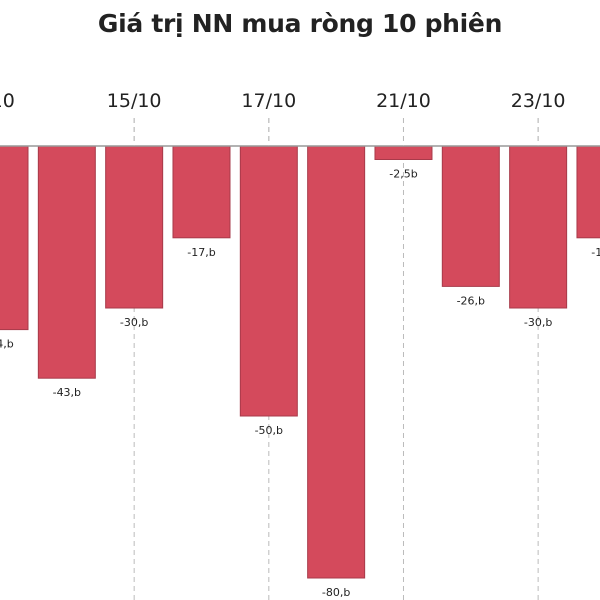 The image size is (600, 600). I want to click on x-tick-label: 21/10, so click(403, 101).